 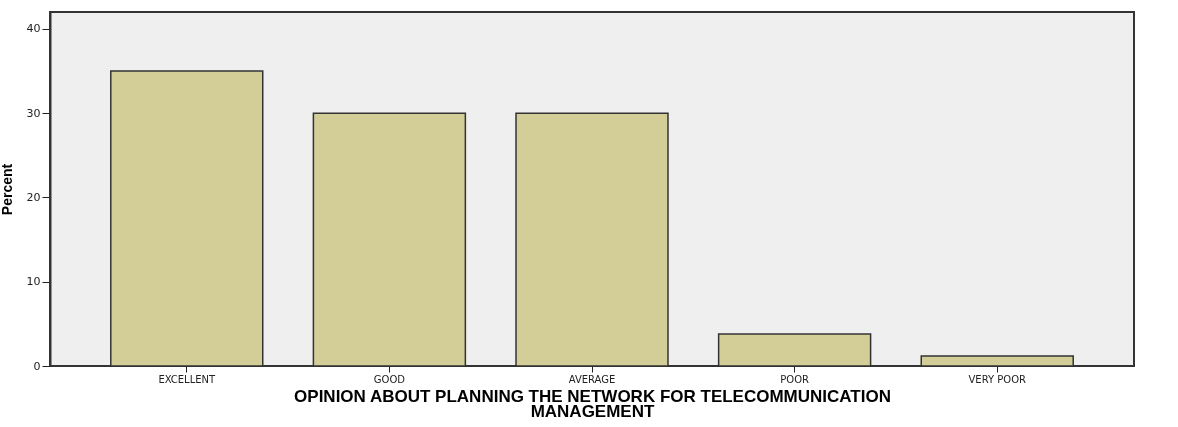 I want to click on x-tick-label: POOR, so click(x=795, y=379).